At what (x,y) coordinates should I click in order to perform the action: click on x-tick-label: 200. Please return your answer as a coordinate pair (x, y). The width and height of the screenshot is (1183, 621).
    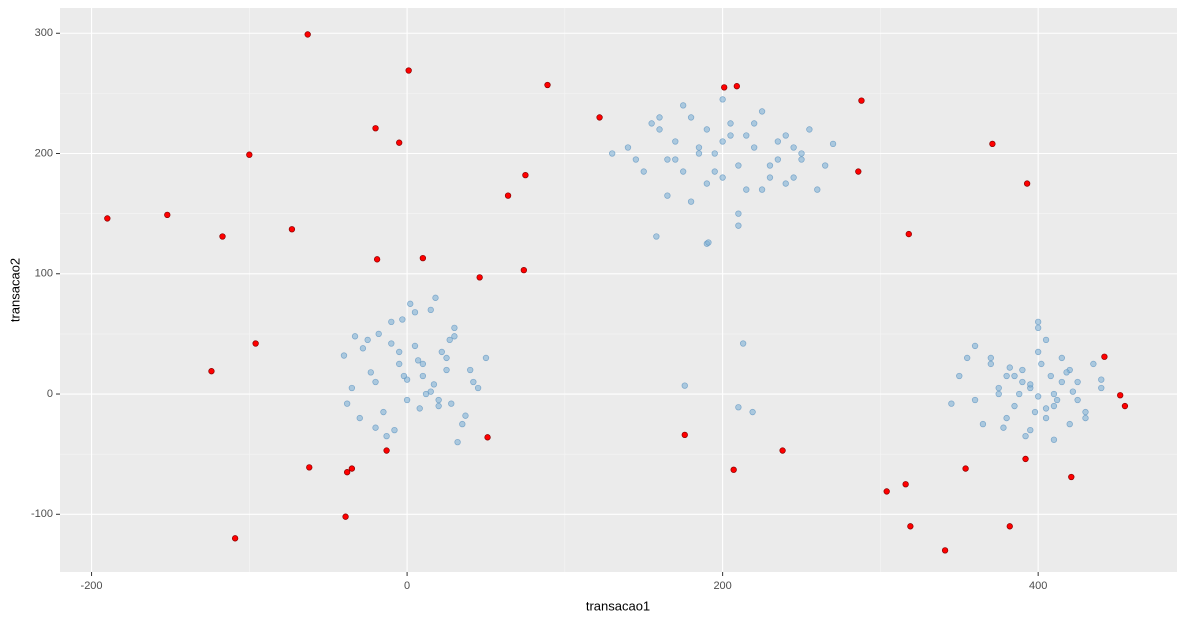
    Looking at the image, I should click on (722, 586).